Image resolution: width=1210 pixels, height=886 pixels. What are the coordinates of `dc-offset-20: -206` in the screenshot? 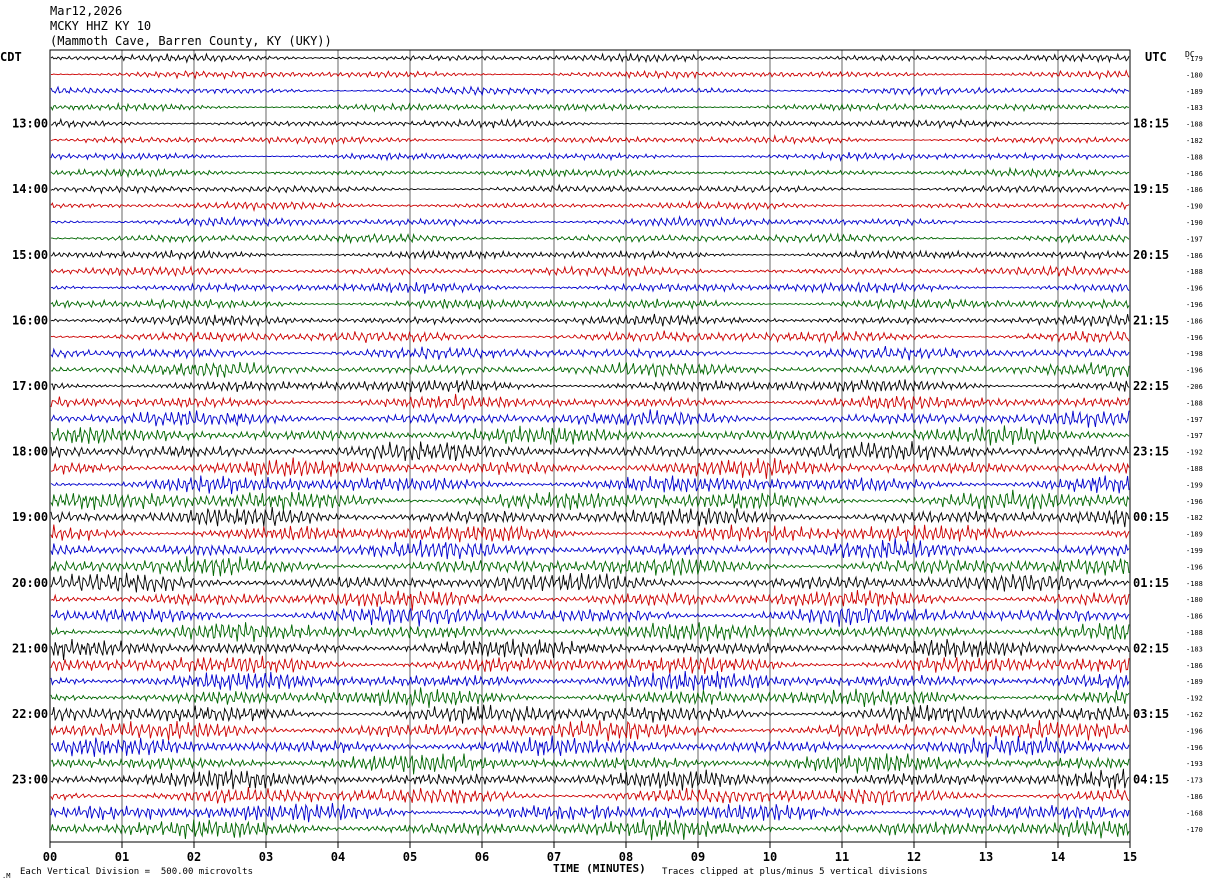 It's located at (1194, 387).